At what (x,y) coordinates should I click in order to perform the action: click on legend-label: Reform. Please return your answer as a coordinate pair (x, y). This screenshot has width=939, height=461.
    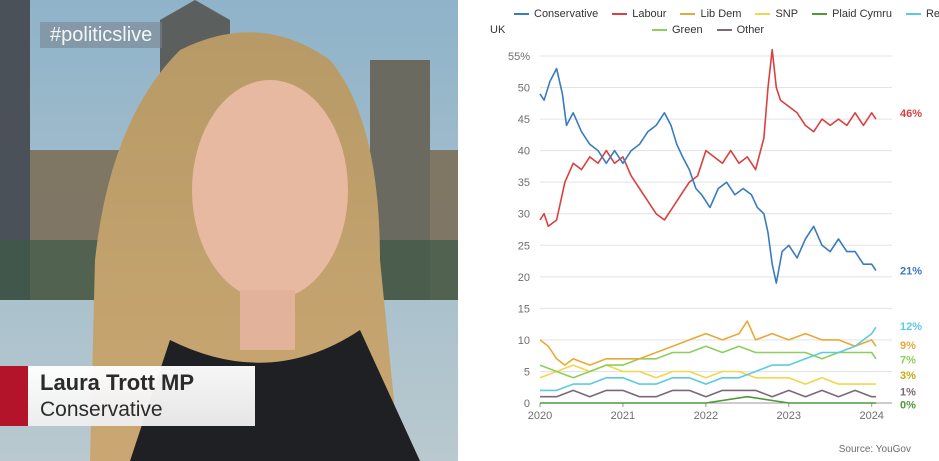
    Looking at the image, I should click on (932, 14).